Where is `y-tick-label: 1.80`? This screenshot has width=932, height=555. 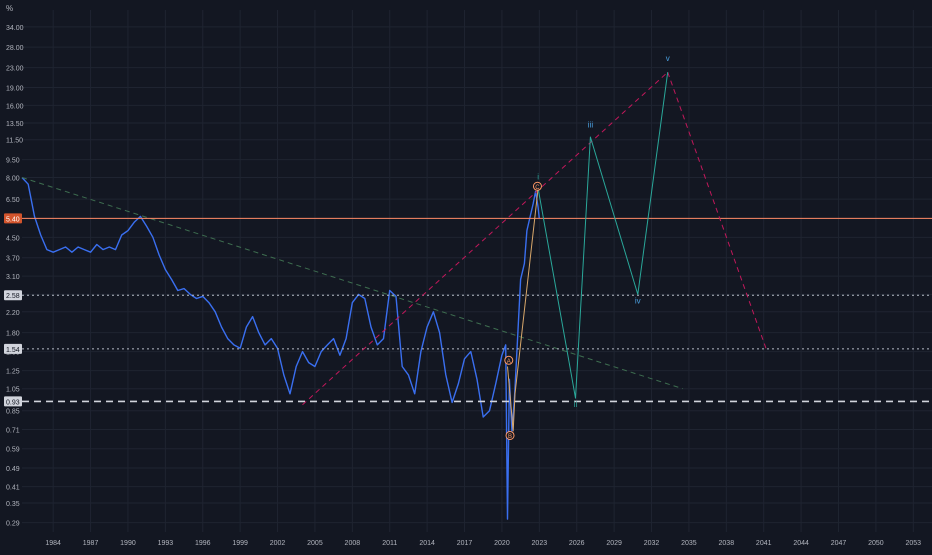 y-tick-label: 1.80 is located at coordinates (13, 334).